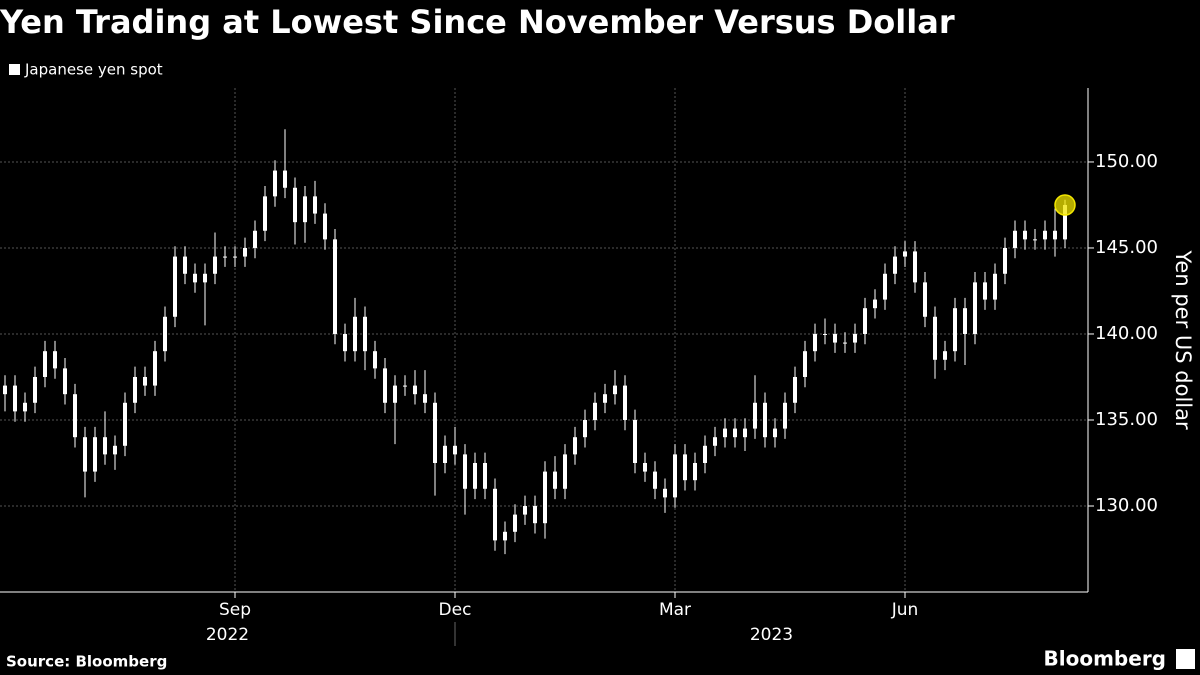 This screenshot has width=1200, height=675. Describe the element at coordinates (1065, 205) in the screenshot. I see `highlight` at that location.